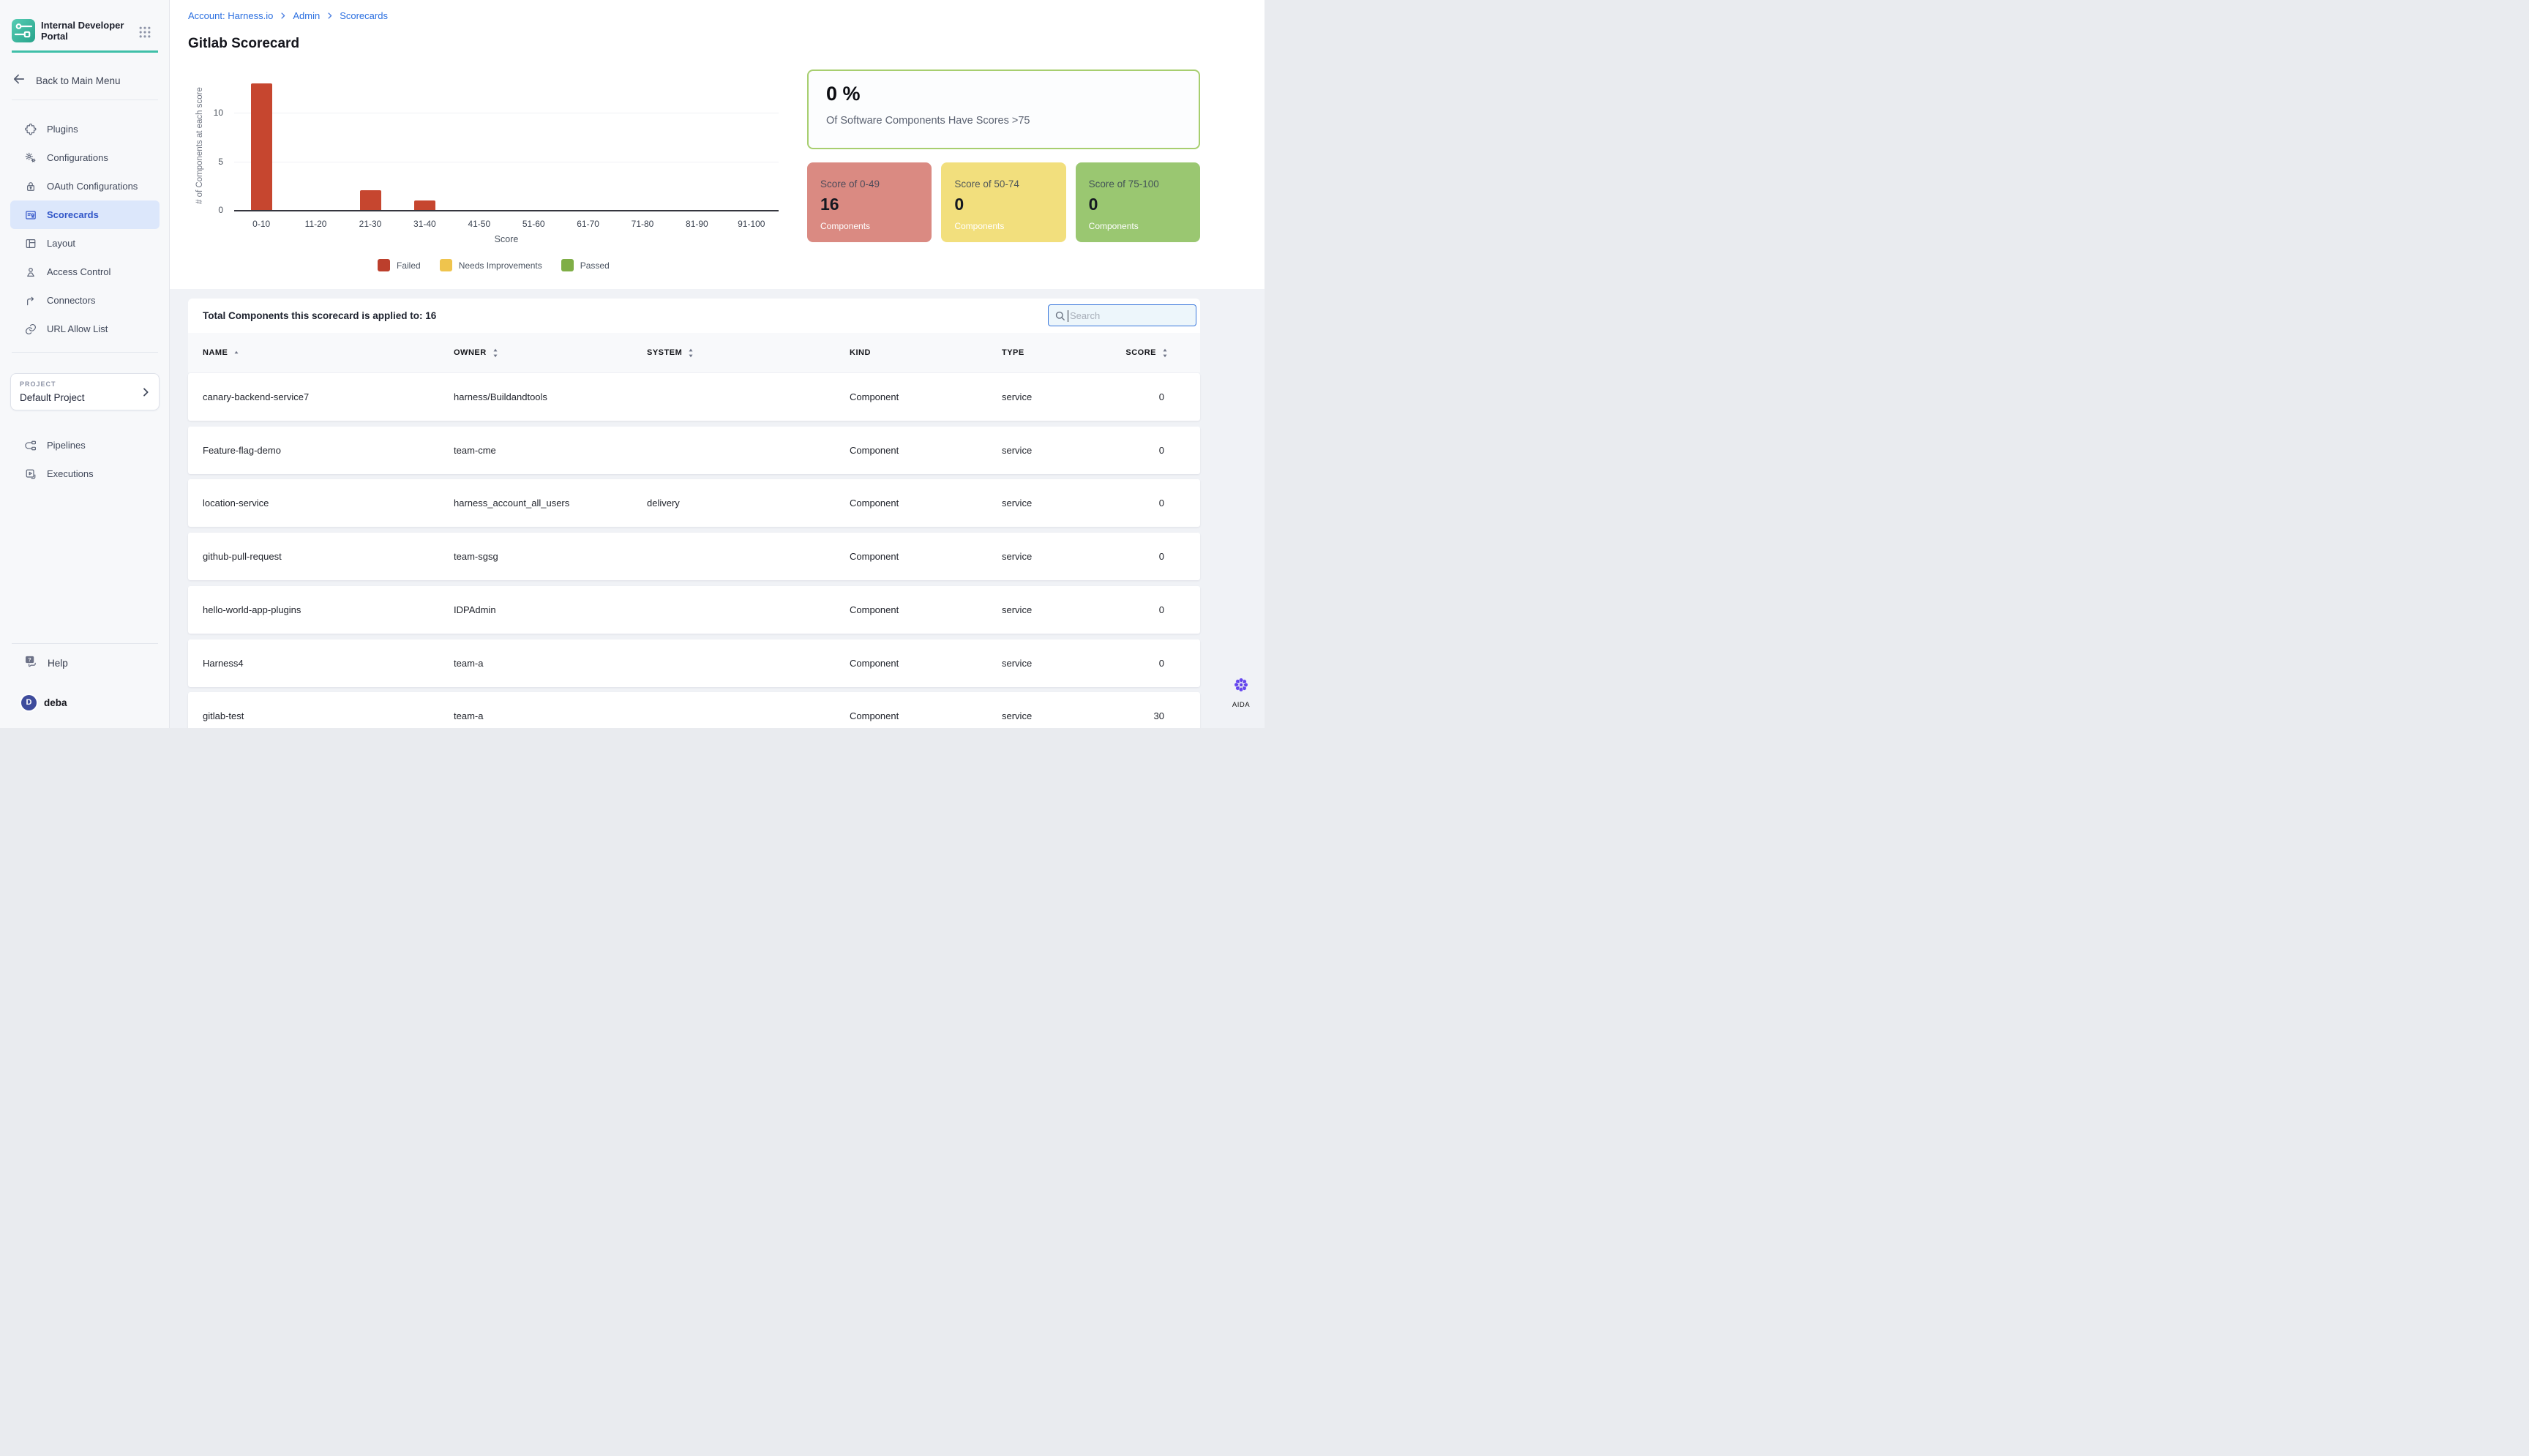 This screenshot has width=2529, height=1456. What do you see at coordinates (85, 702) in the screenshot?
I see `user-menu: D deba` at bounding box center [85, 702].